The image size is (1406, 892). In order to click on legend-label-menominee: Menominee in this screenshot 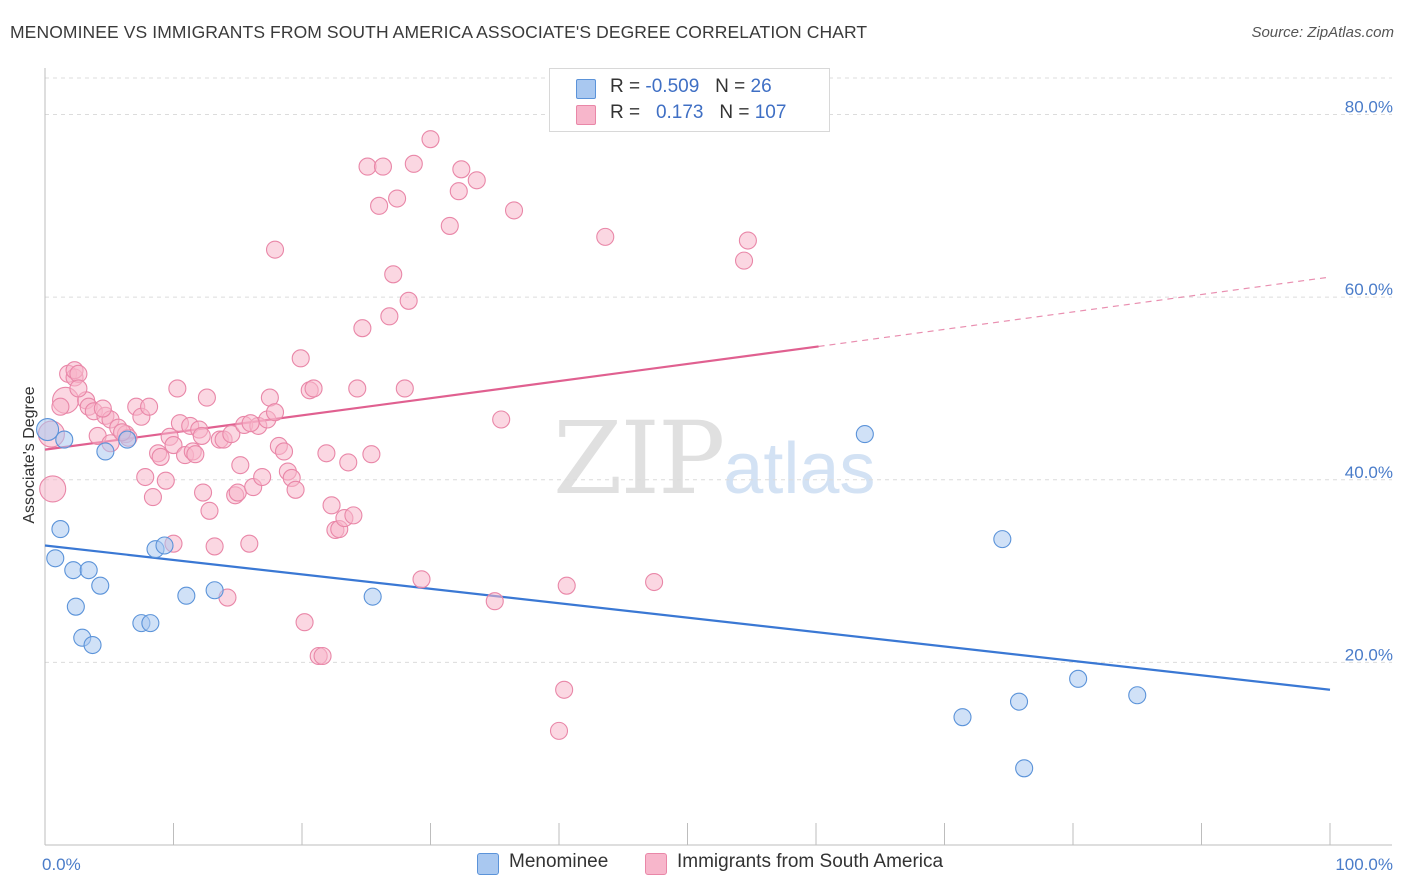, I will do `click(559, 861)`.